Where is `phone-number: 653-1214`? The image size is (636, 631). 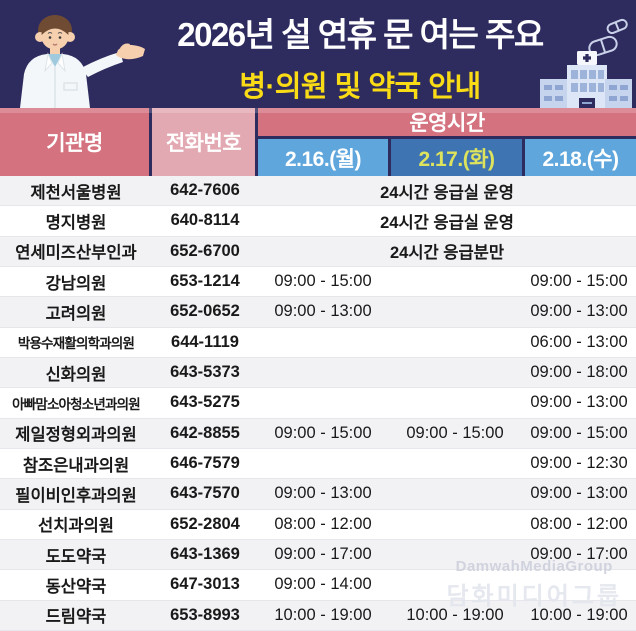
phone-number: 653-1214 is located at coordinates (205, 281).